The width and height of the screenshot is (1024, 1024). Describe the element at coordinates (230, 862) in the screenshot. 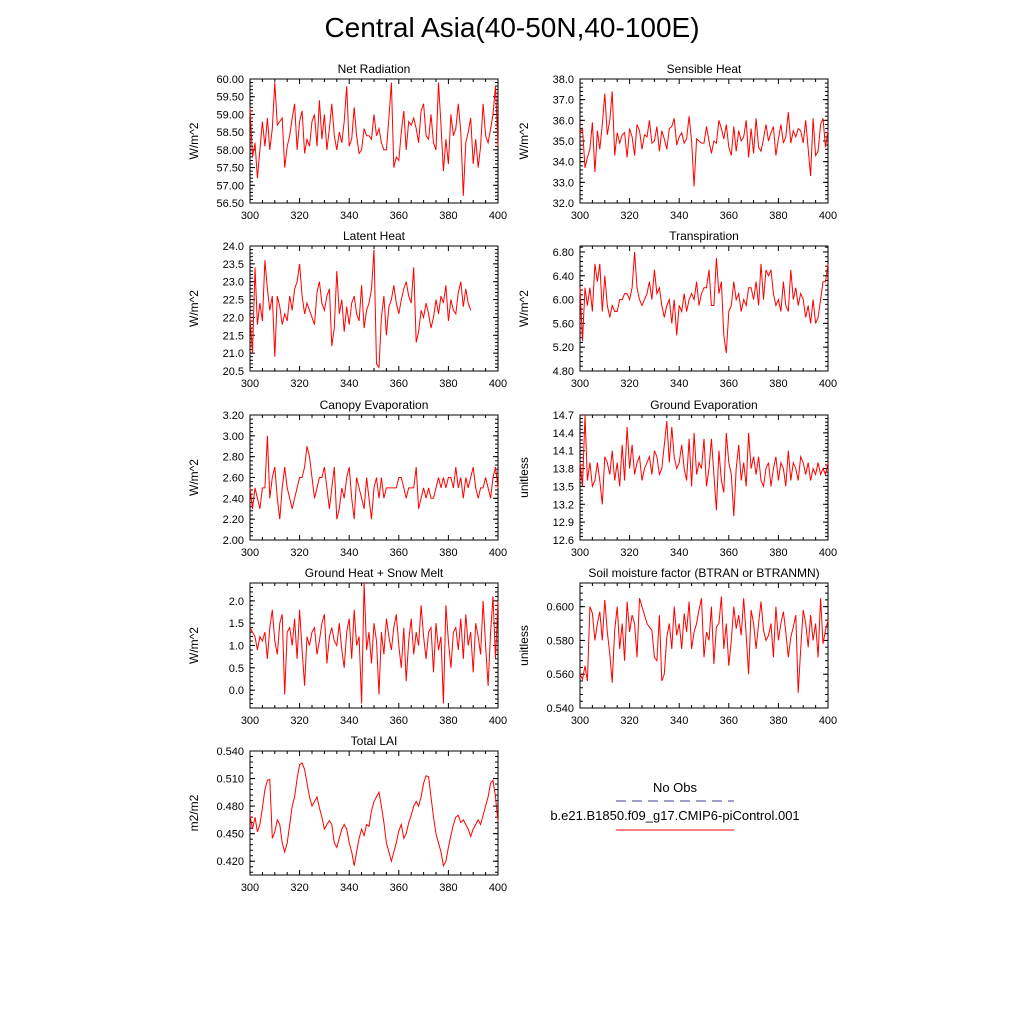

I see `y-tick-label: 0.420` at that location.